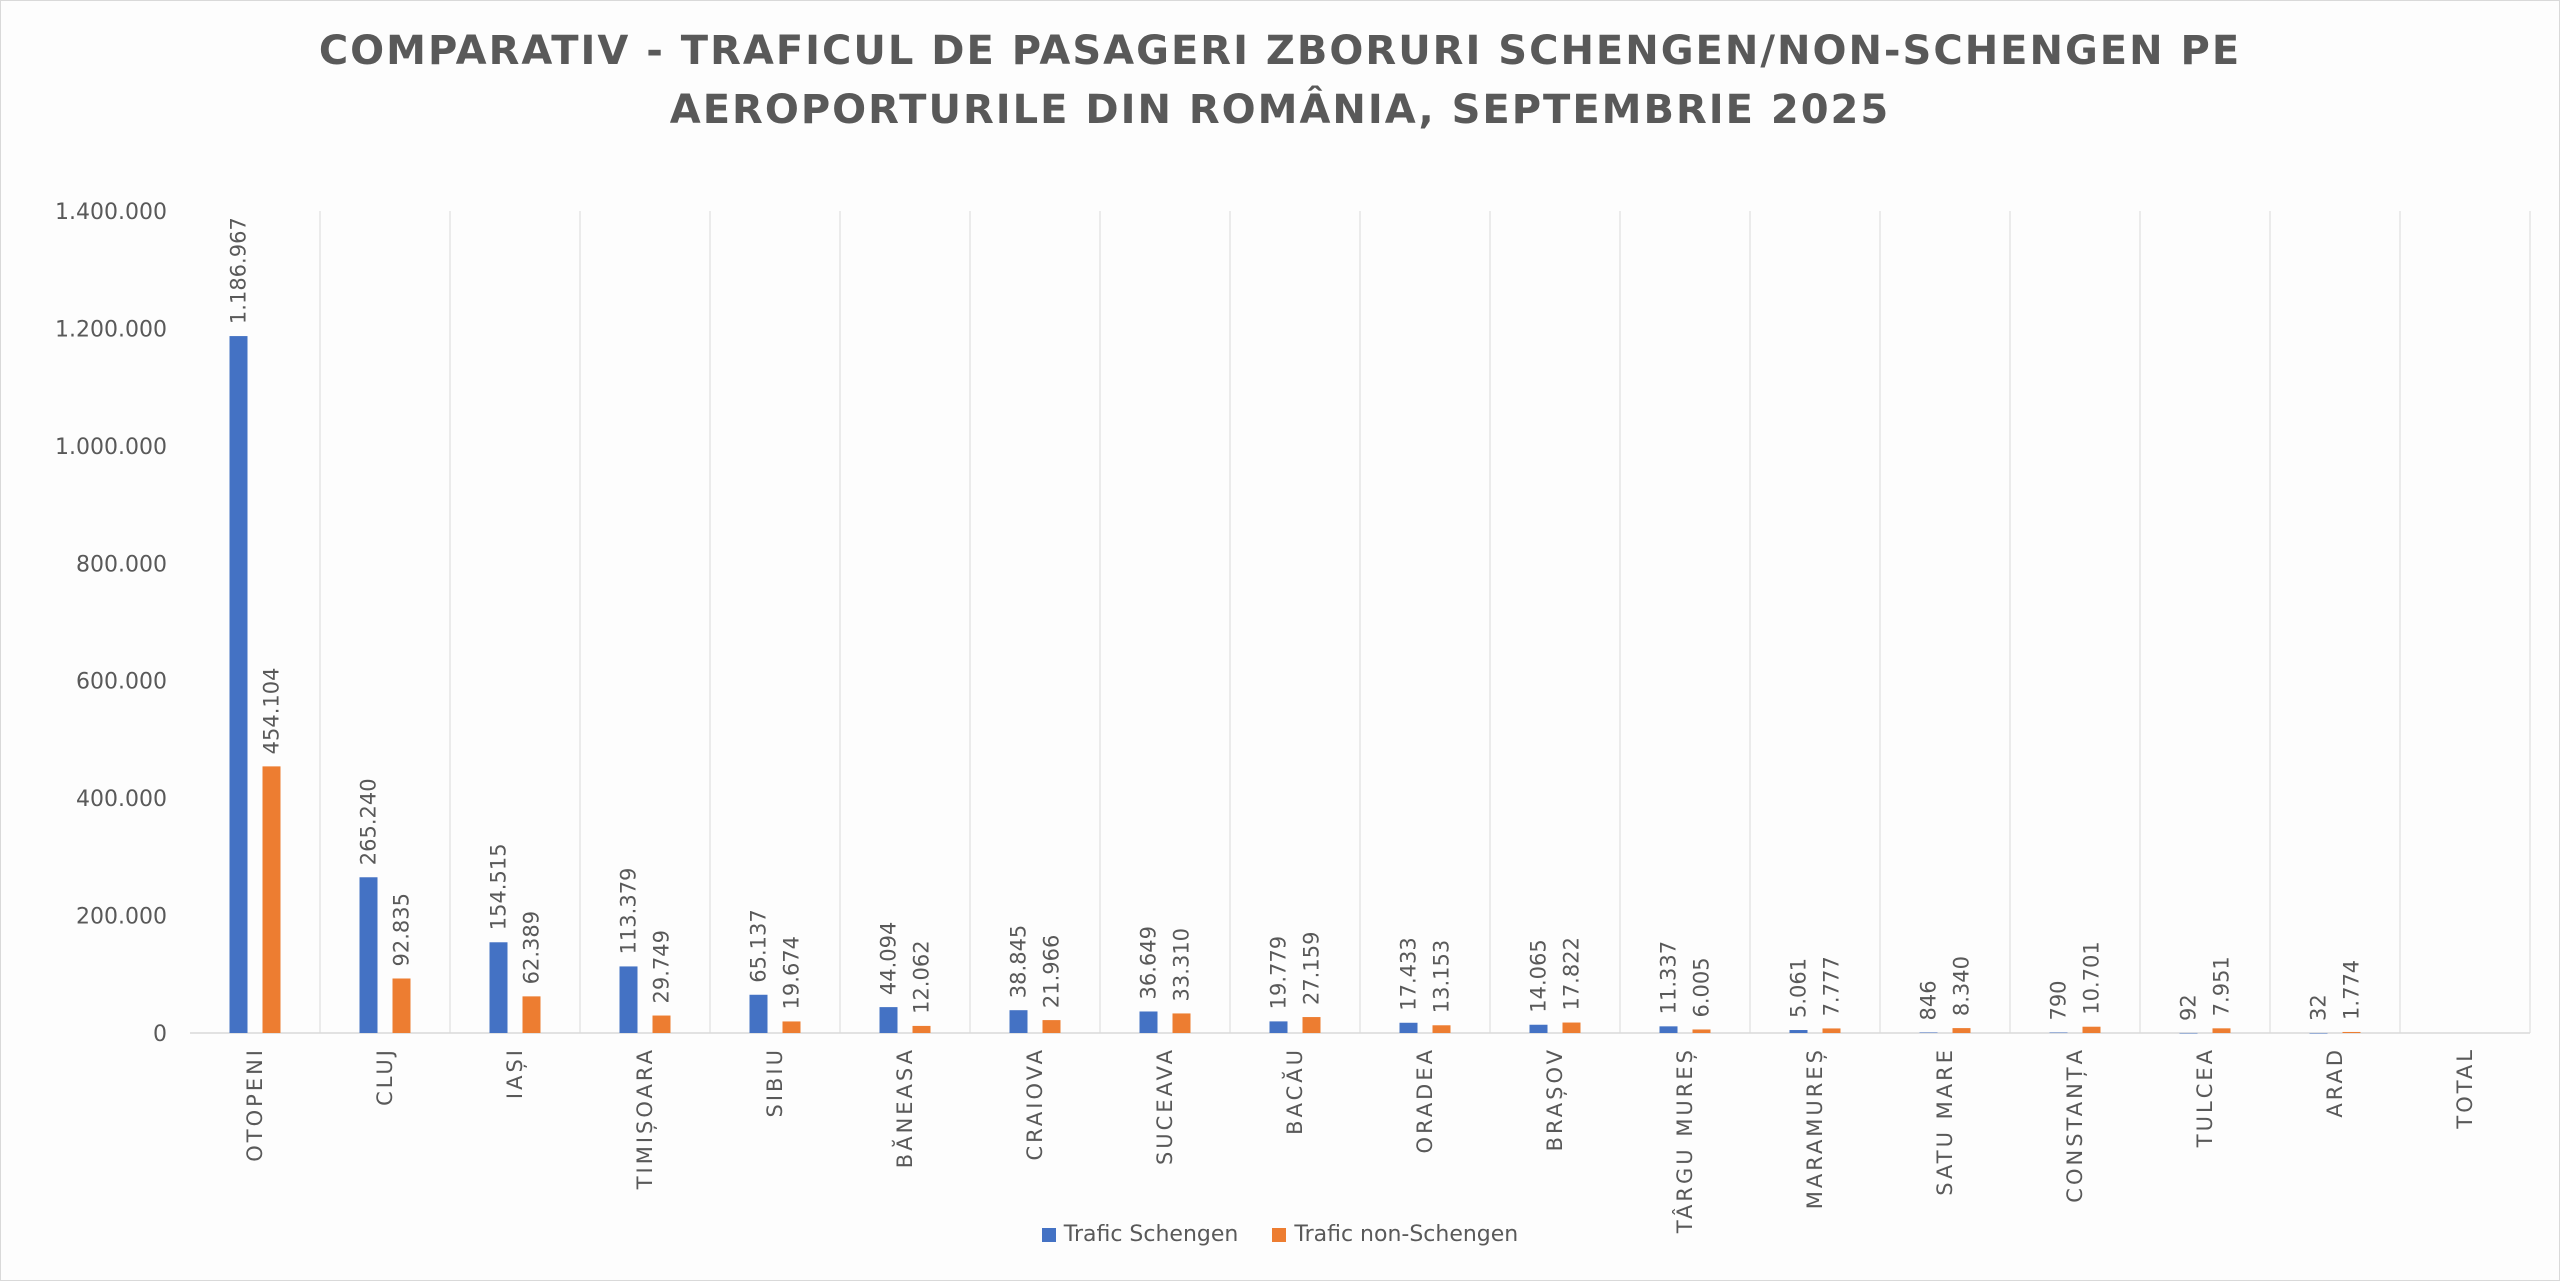  What do you see at coordinates (2222, 986) in the screenshot?
I see `data-label-non-schengen: 7.951` at bounding box center [2222, 986].